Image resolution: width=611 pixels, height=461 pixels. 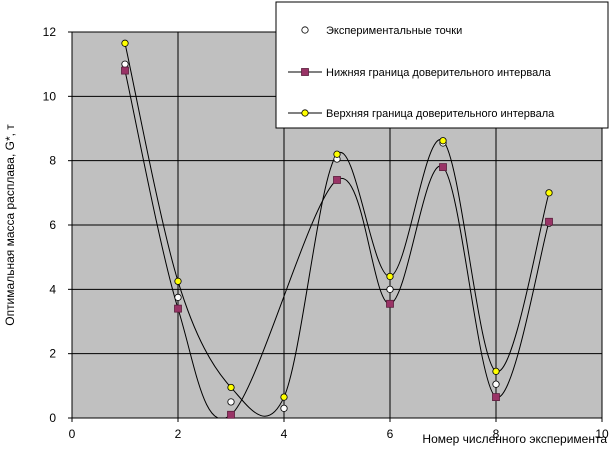 What do you see at coordinates (496, 434) in the screenshot?
I see `x-tick-label: 8` at bounding box center [496, 434].